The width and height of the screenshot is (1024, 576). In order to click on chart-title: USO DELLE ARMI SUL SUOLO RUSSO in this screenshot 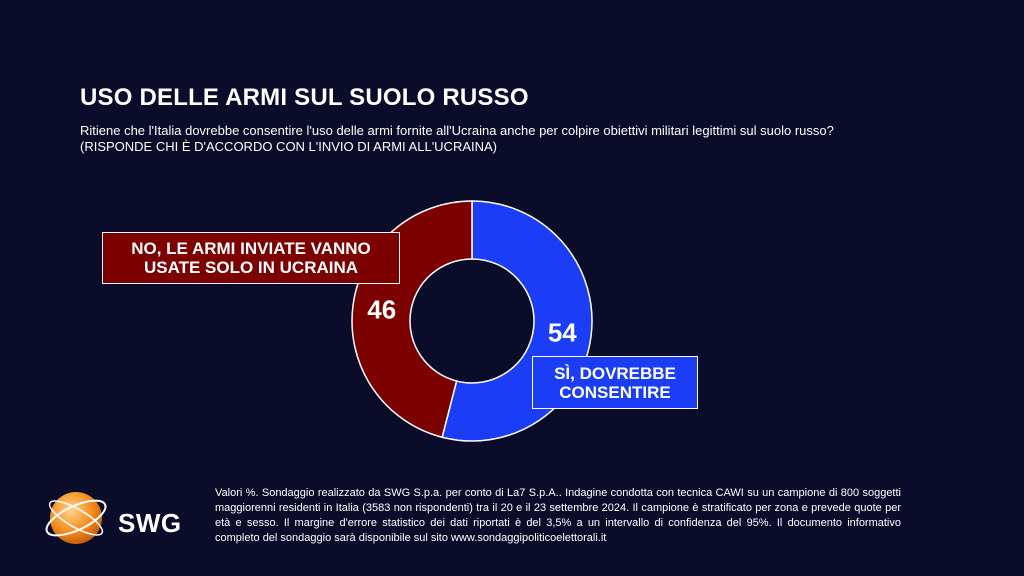, I will do `click(304, 97)`.